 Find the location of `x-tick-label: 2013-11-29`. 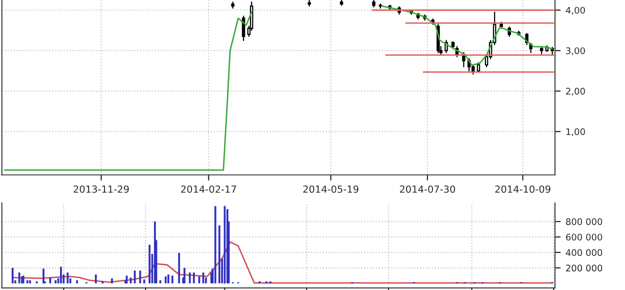

x-tick-label: 2013-11-29 is located at coordinates (101, 189).